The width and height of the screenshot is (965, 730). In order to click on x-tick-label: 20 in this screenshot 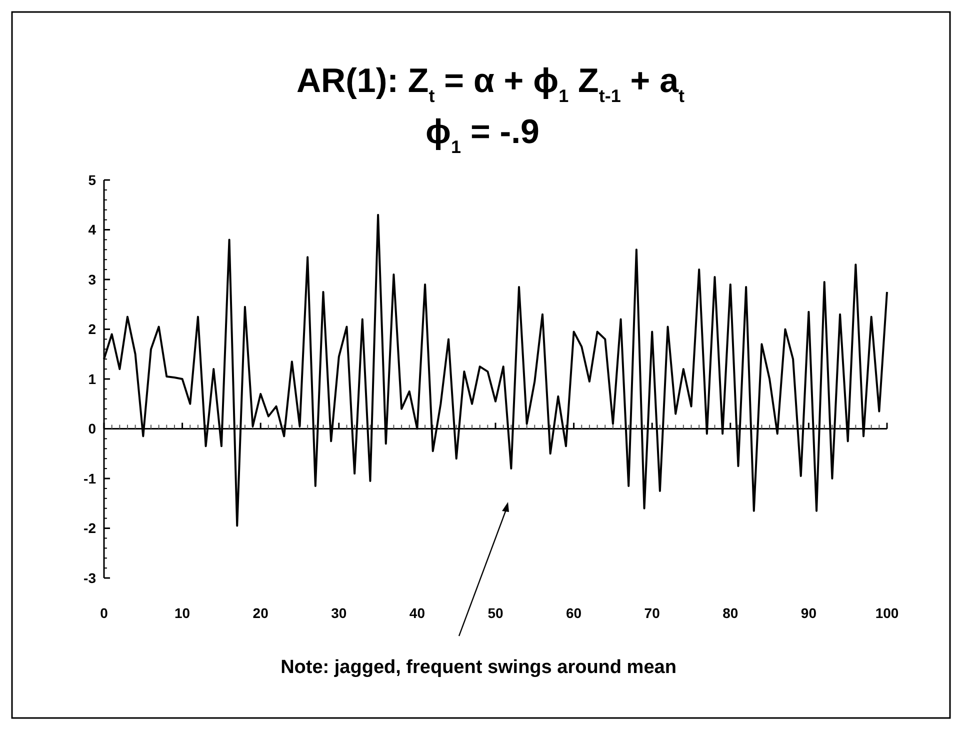, I will do `click(260, 613)`.